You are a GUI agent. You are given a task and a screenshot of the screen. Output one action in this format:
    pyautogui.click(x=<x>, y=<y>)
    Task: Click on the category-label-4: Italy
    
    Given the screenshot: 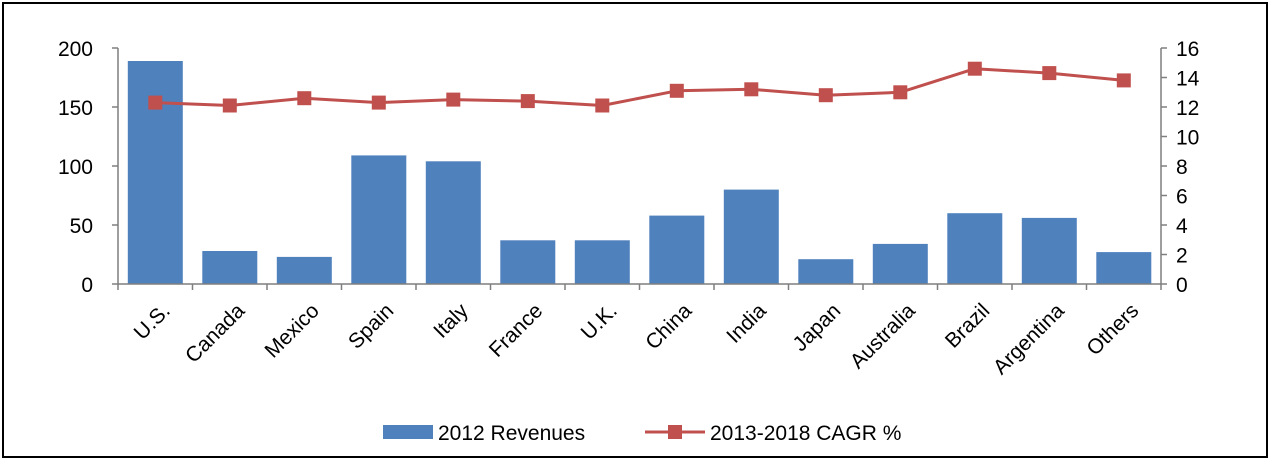 What is the action you would take?
    pyautogui.click(x=451, y=321)
    